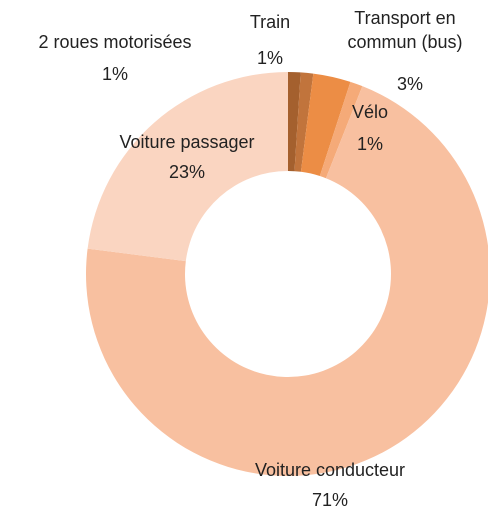  I want to click on slice-label: Voiture passager, so click(187, 142).